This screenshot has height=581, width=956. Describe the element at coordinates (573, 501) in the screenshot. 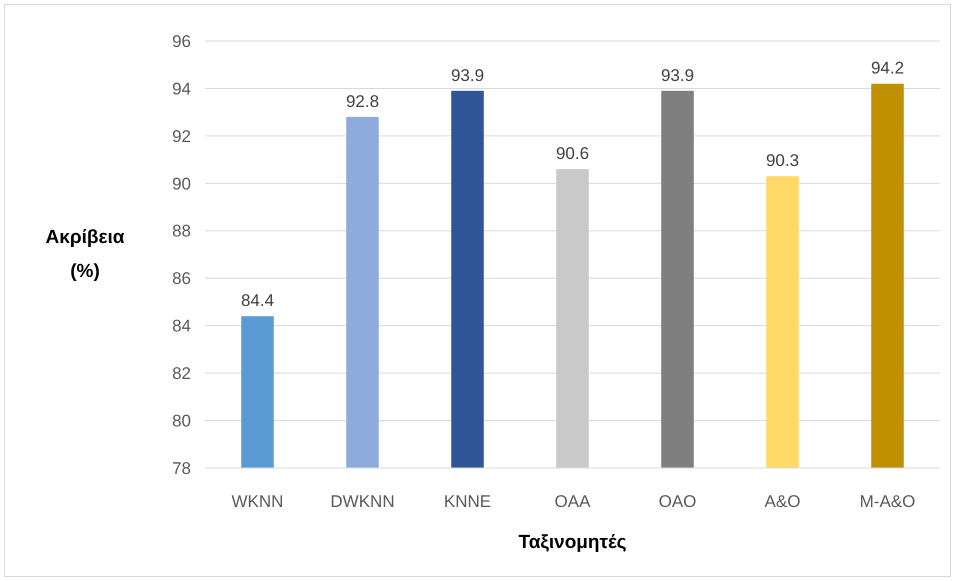

I see `x-tick-label: OAA` at that location.